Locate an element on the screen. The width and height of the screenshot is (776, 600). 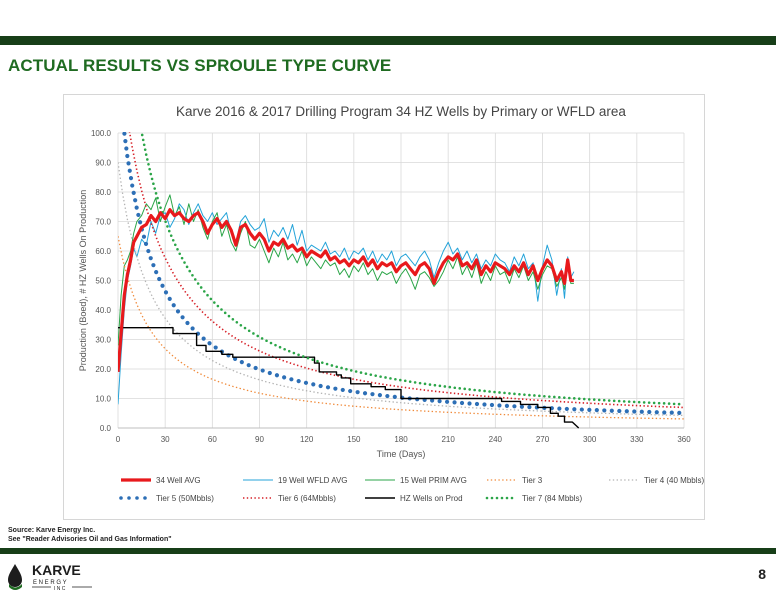
y-tick-label: 0.0 is located at coordinates (106, 428).